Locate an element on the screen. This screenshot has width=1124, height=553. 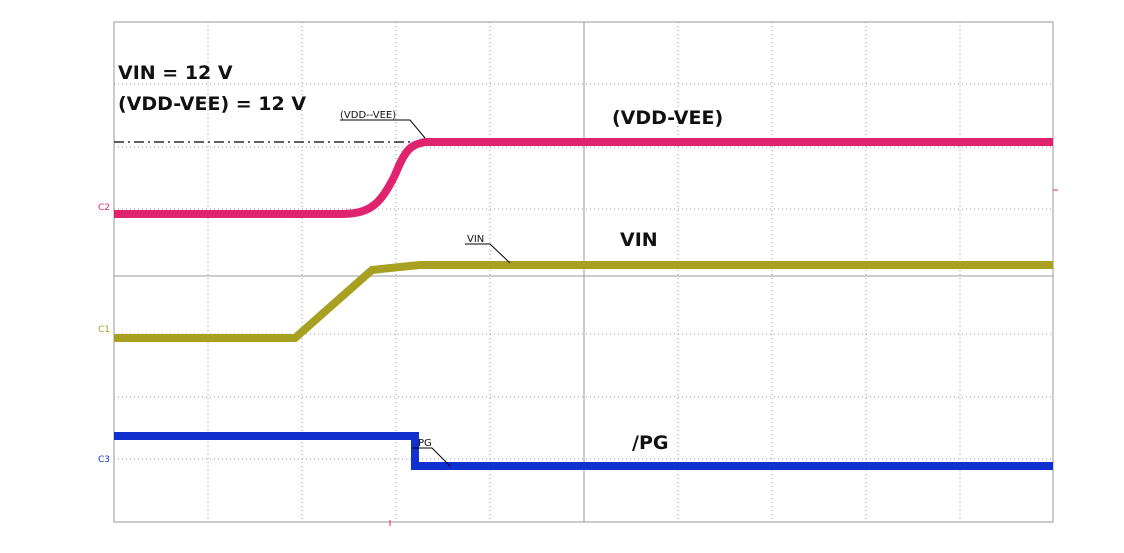
channel-label: C1 is located at coordinates (104, 330).